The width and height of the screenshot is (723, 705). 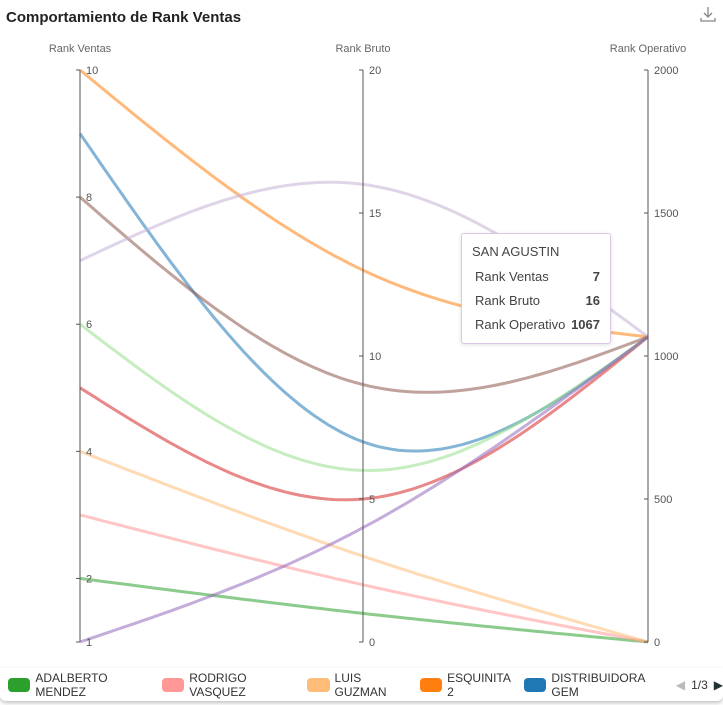 What do you see at coordinates (666, 357) in the screenshot?
I see `tick-label: 1000` at bounding box center [666, 357].